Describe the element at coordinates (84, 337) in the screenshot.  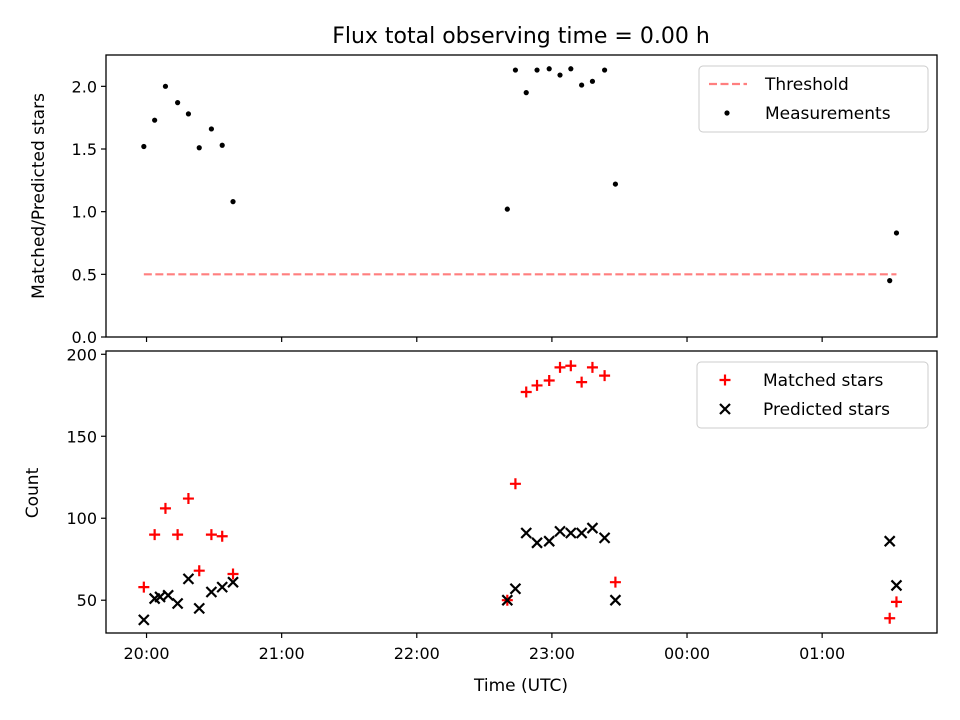
I see `y-tick-label: 0.0` at that location.